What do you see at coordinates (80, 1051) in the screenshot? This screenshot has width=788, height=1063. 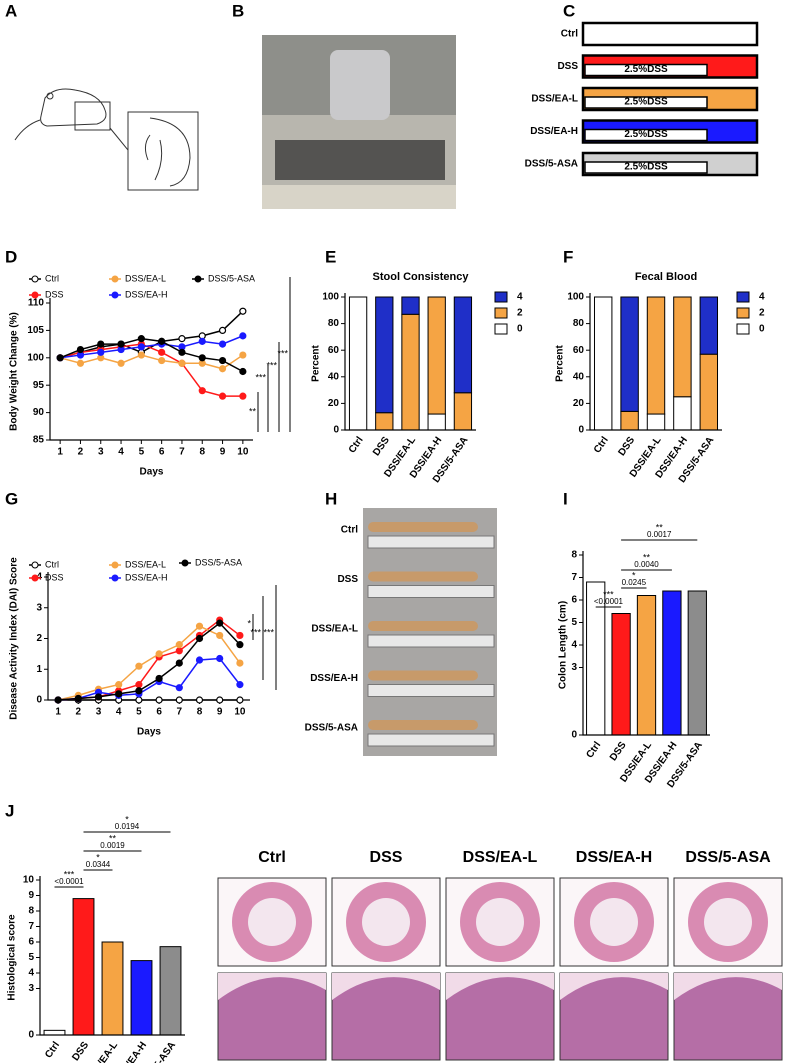 I see `x-tick-label: DSS` at bounding box center [80, 1051].